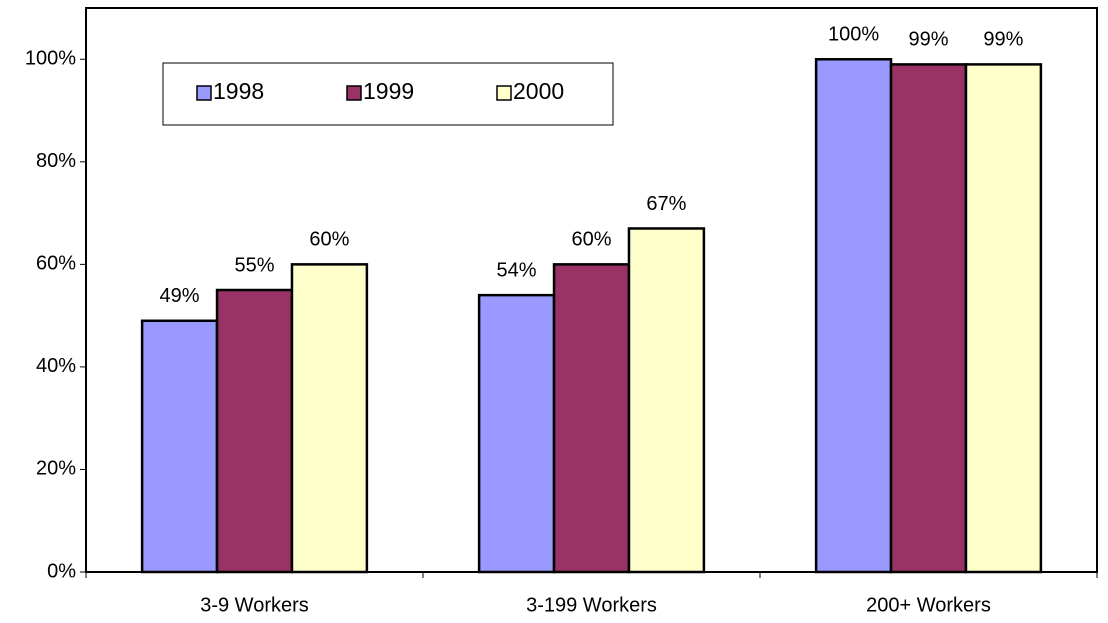 The width and height of the screenshot is (1108, 623). I want to click on y-tick-label: 20%, so click(56, 469).